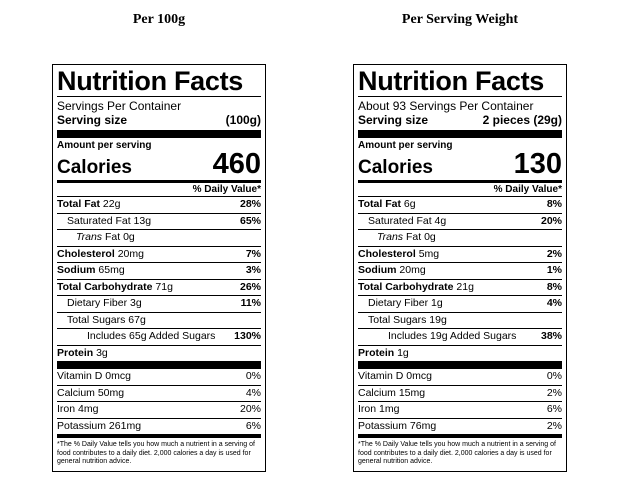 The width and height of the screenshot is (624, 493). What do you see at coordinates (159, 303) in the screenshot?
I see `nutrient-row-dietary-fiber: Dietary Fiber 3g 11%` at bounding box center [159, 303].